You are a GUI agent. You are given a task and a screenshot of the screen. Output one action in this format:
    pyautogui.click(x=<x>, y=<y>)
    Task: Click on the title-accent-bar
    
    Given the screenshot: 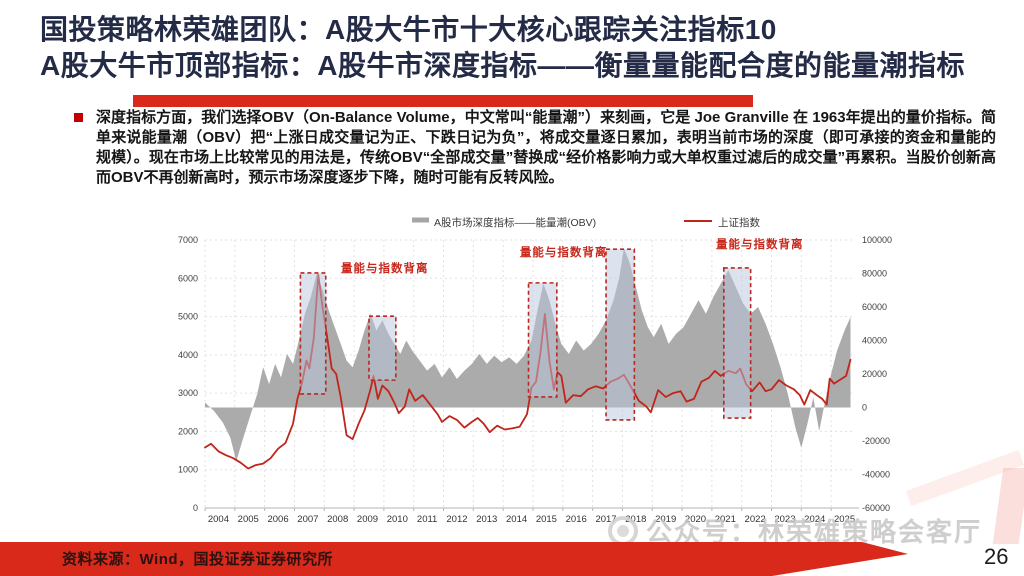 What is the action you would take?
    pyautogui.click(x=443, y=101)
    